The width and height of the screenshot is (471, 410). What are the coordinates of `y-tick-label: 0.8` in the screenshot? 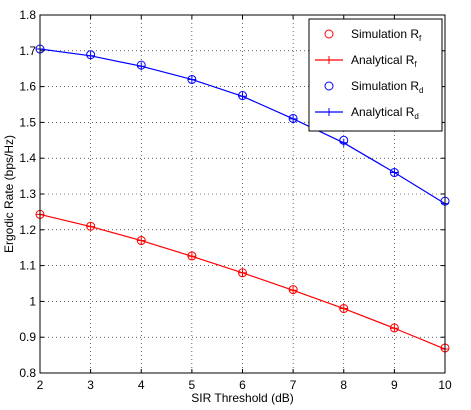 It's located at (27, 373).